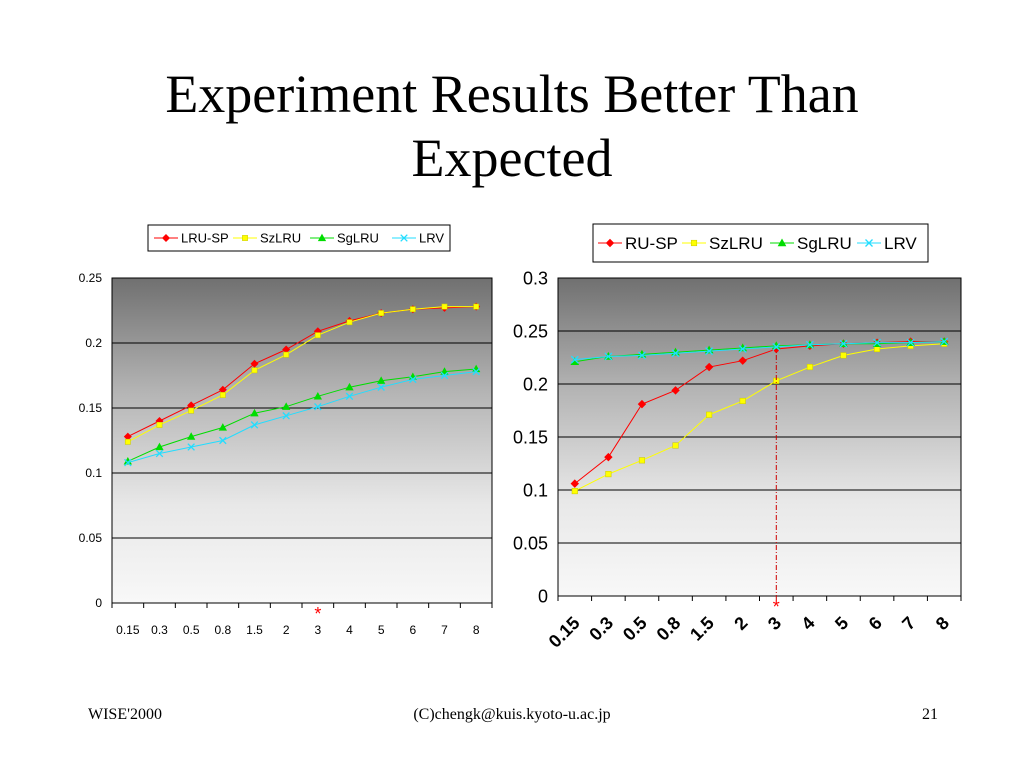  I want to click on legend: RU-SP SzLRU SgLRU LRV, so click(760, 243).